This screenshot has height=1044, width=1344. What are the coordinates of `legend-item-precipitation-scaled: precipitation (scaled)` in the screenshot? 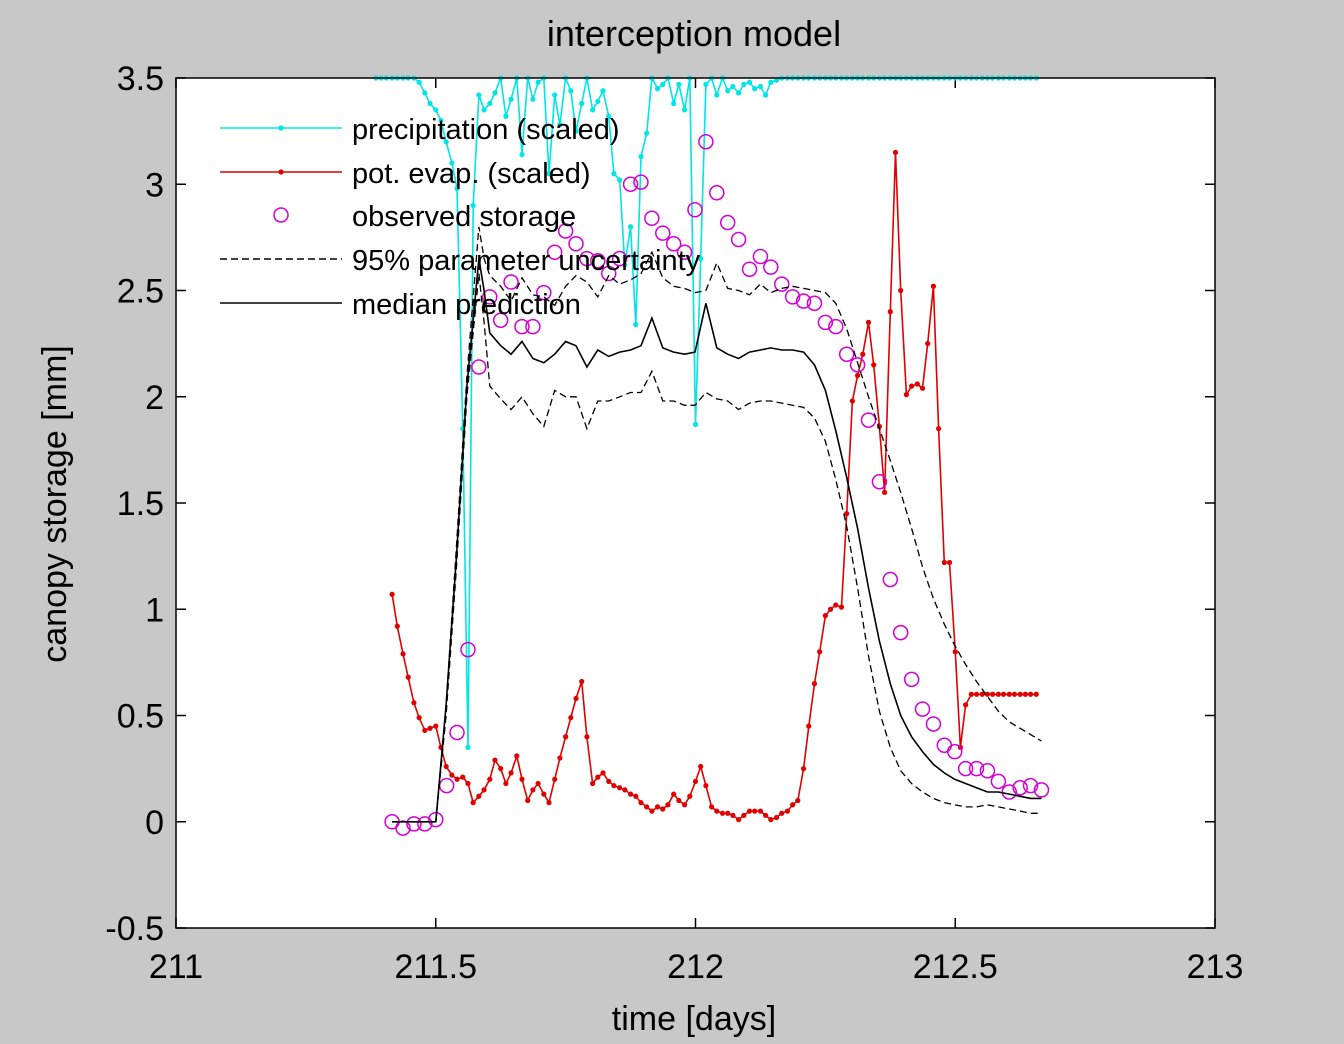 It's located at (420, 130).